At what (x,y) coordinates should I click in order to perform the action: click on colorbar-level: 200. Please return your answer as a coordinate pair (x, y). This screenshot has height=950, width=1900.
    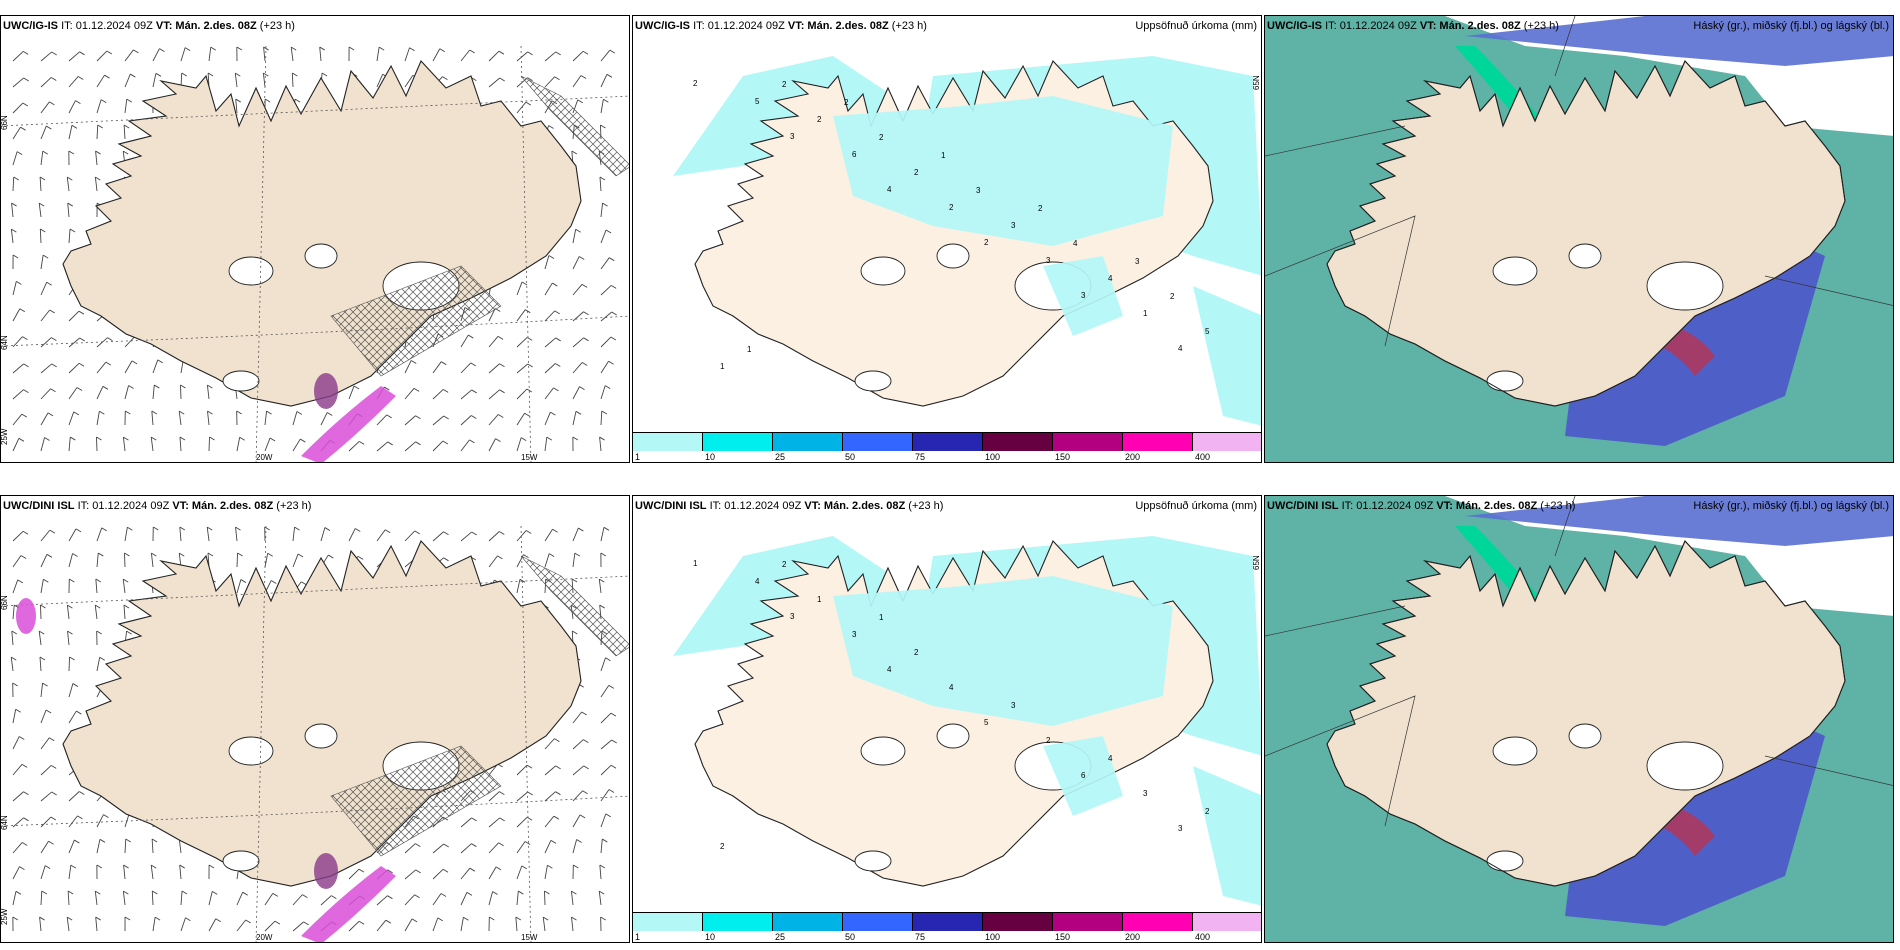
    Looking at the image, I should click on (1133, 937).